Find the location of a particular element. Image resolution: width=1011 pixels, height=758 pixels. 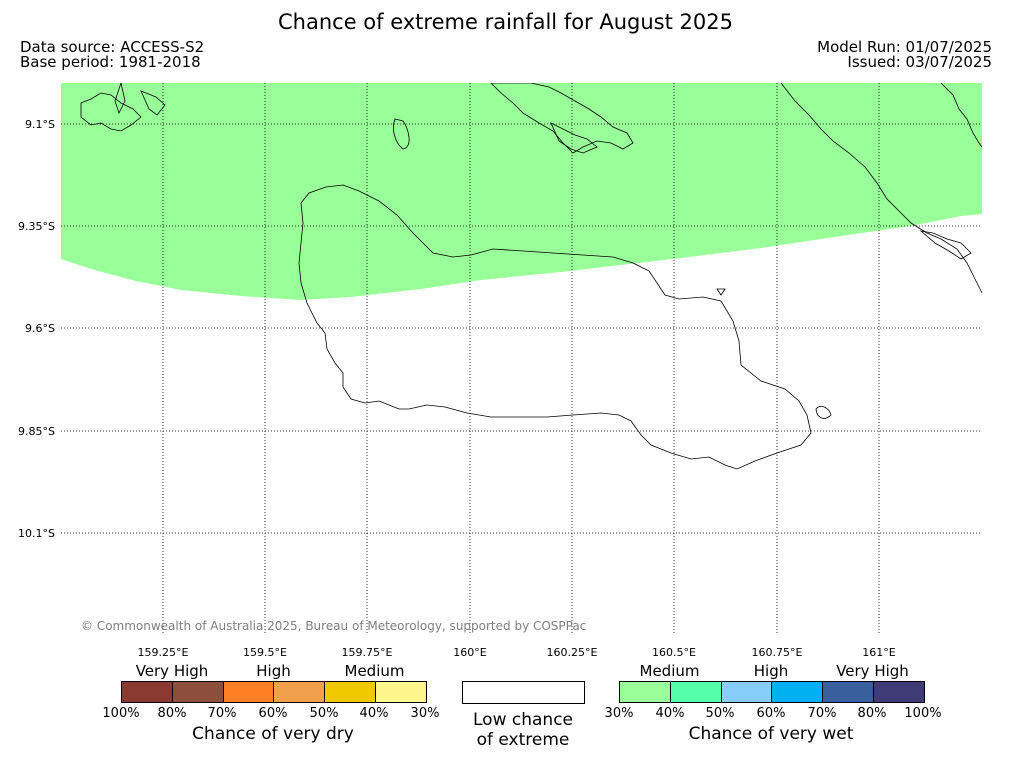

dry-category-high: High is located at coordinates (273, 671).